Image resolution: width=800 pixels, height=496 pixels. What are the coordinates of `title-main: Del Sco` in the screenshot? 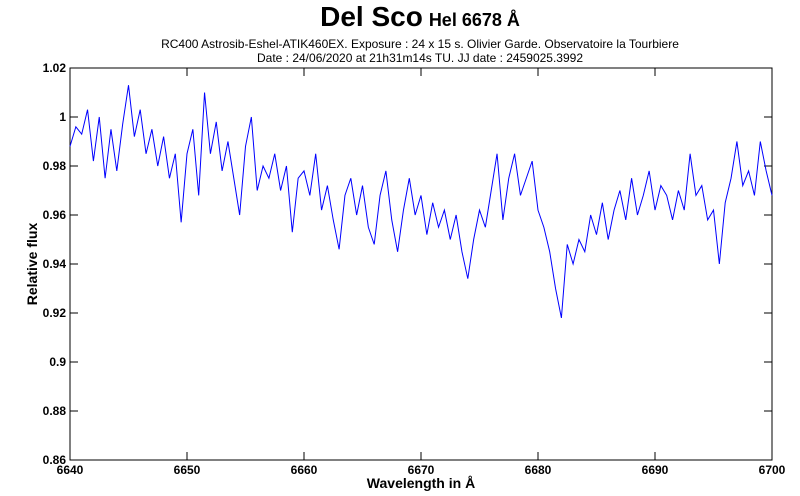 It's located at (371, 16).